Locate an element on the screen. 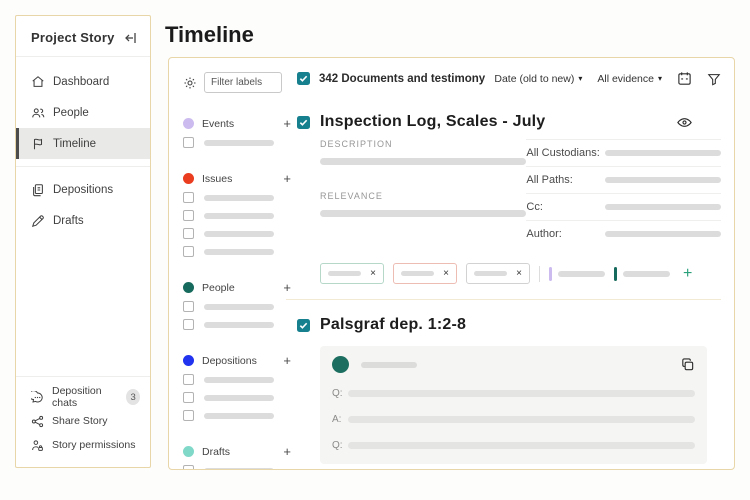 The width and height of the screenshot is (750, 500). people-color-dot is located at coordinates (188, 287).